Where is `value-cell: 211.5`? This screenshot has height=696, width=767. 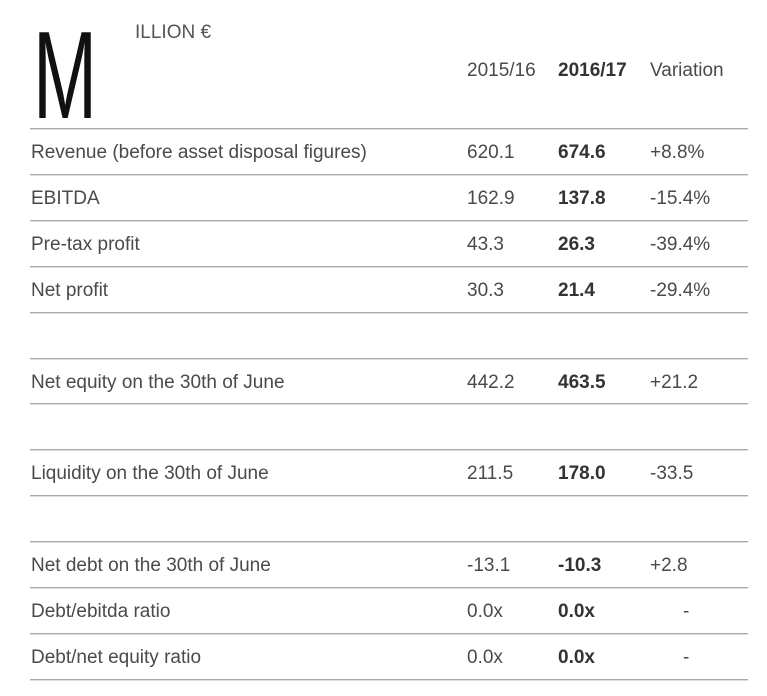 value-cell: 211.5 is located at coordinates (490, 474).